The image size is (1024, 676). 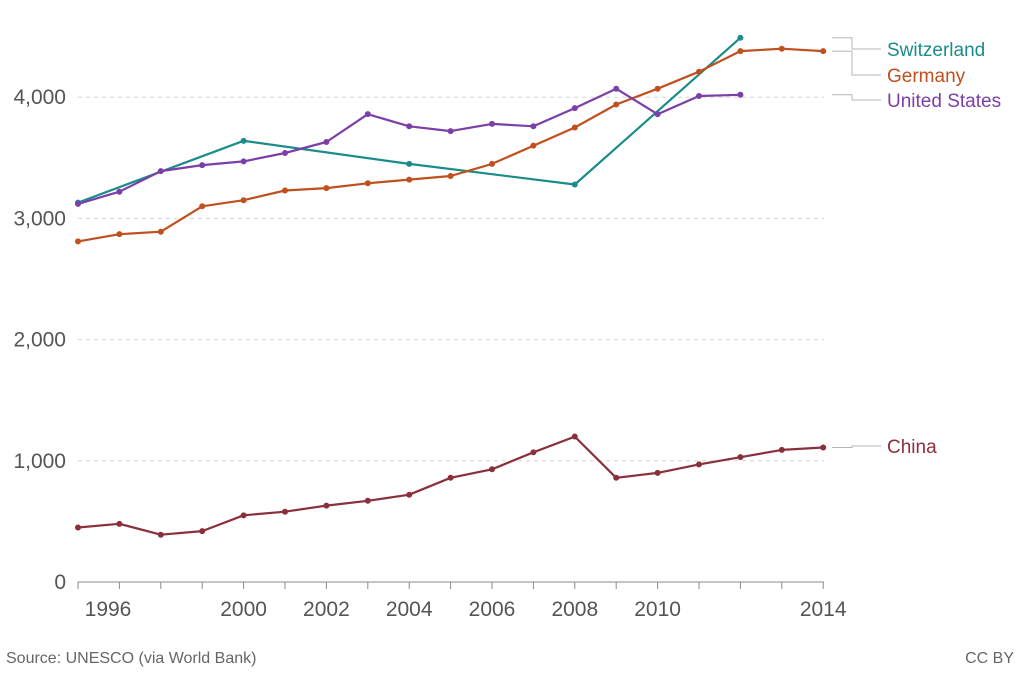 I want to click on y-tick-label: 0, so click(x=60, y=582).